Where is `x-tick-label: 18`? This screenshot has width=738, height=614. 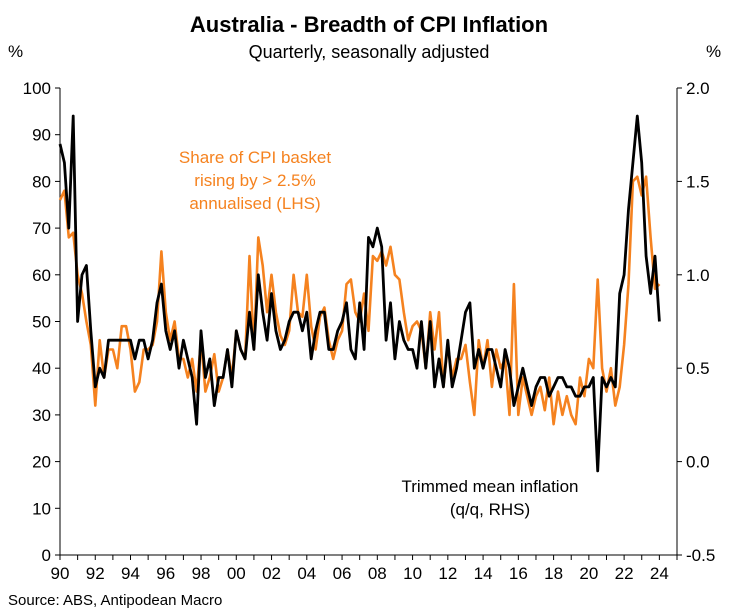 x-tick-label: 18 is located at coordinates (553, 573).